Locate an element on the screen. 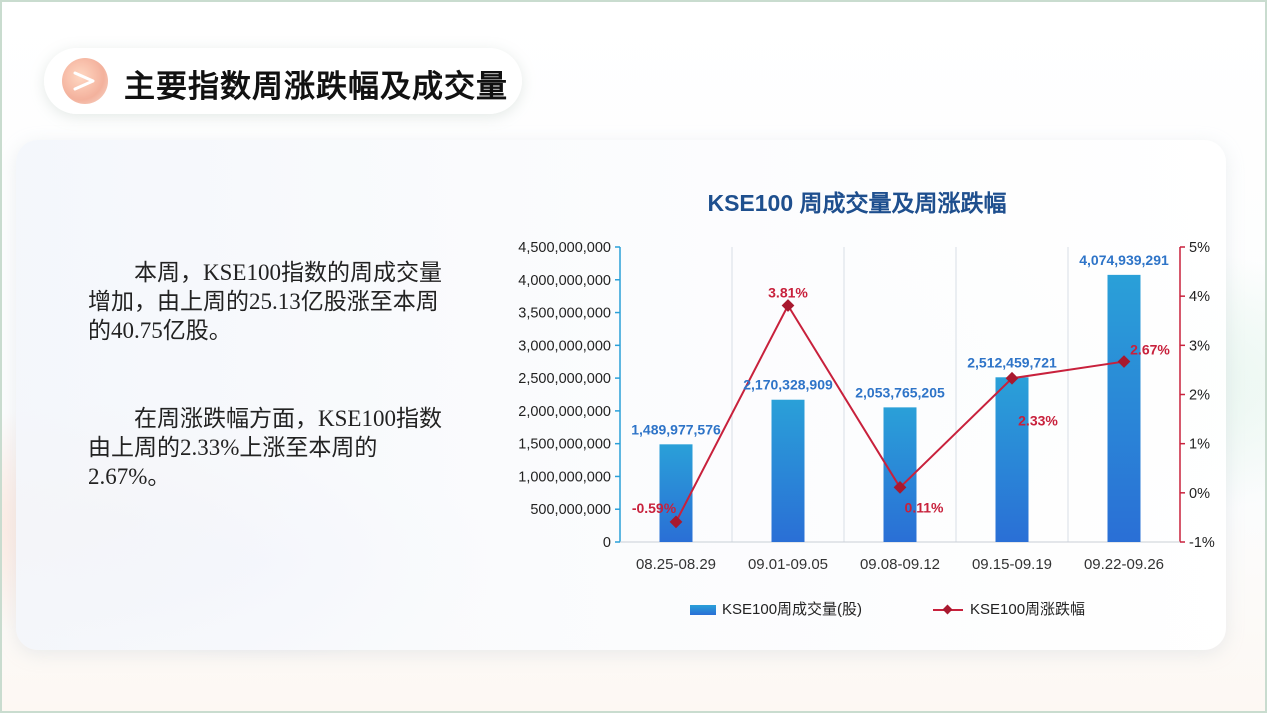  change-point-label: 2.33% is located at coordinates (1038, 420).